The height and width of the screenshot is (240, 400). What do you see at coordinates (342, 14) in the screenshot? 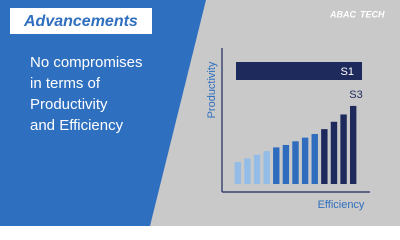
I see `logo: ABAC` at bounding box center [342, 14].